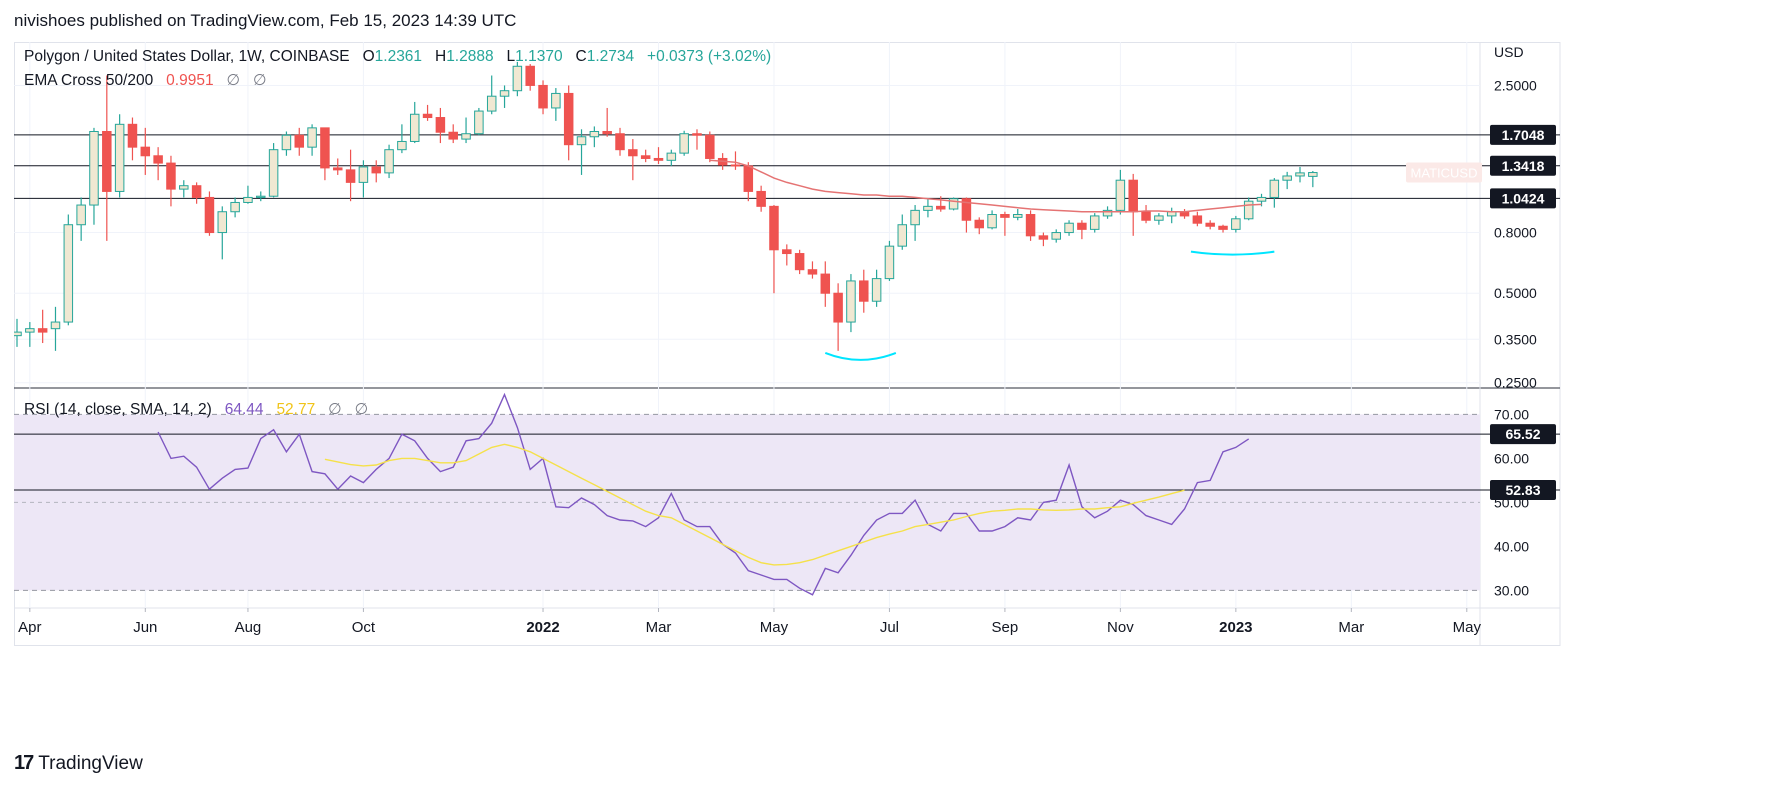  I want to click on rsi-y-tick-label: 40.00, so click(1511, 546).